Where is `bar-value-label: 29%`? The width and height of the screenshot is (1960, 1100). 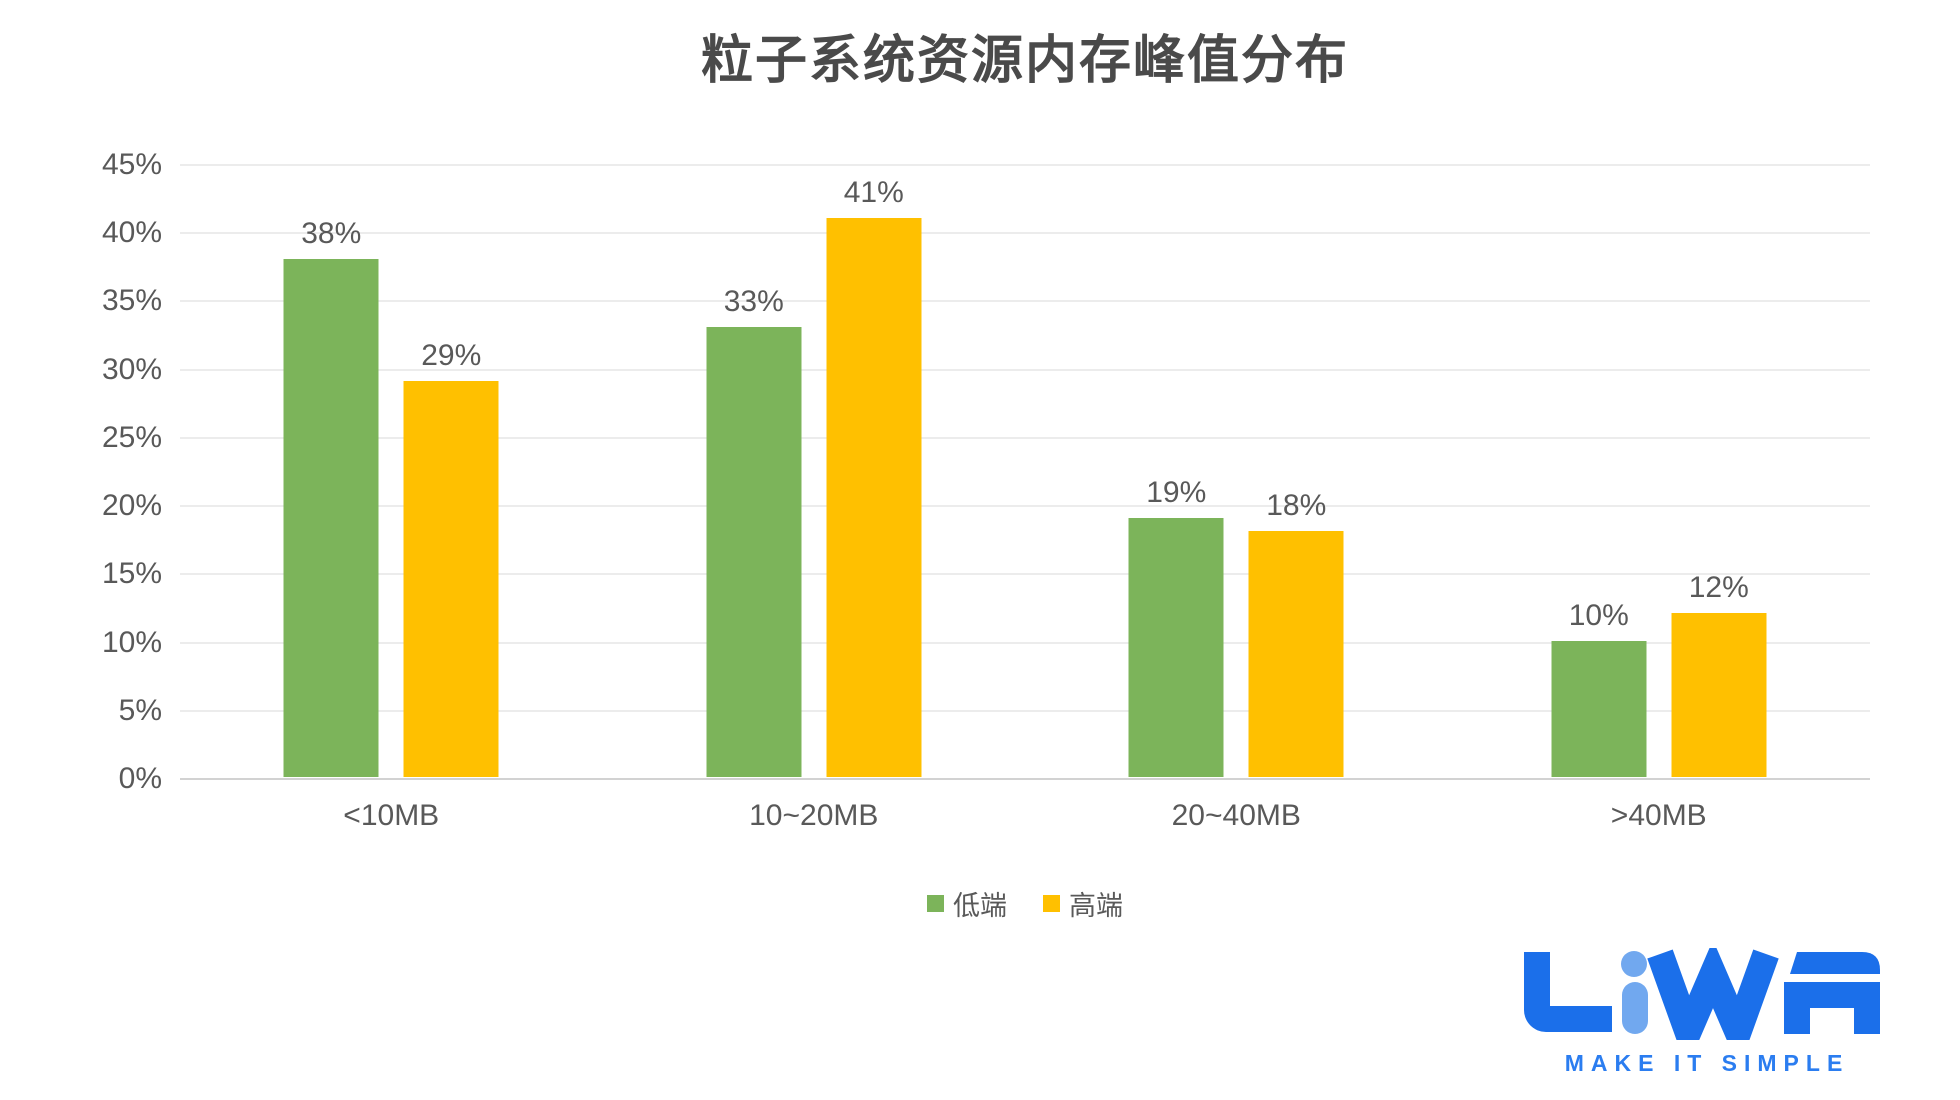 bar-value-label: 29% is located at coordinates (451, 356).